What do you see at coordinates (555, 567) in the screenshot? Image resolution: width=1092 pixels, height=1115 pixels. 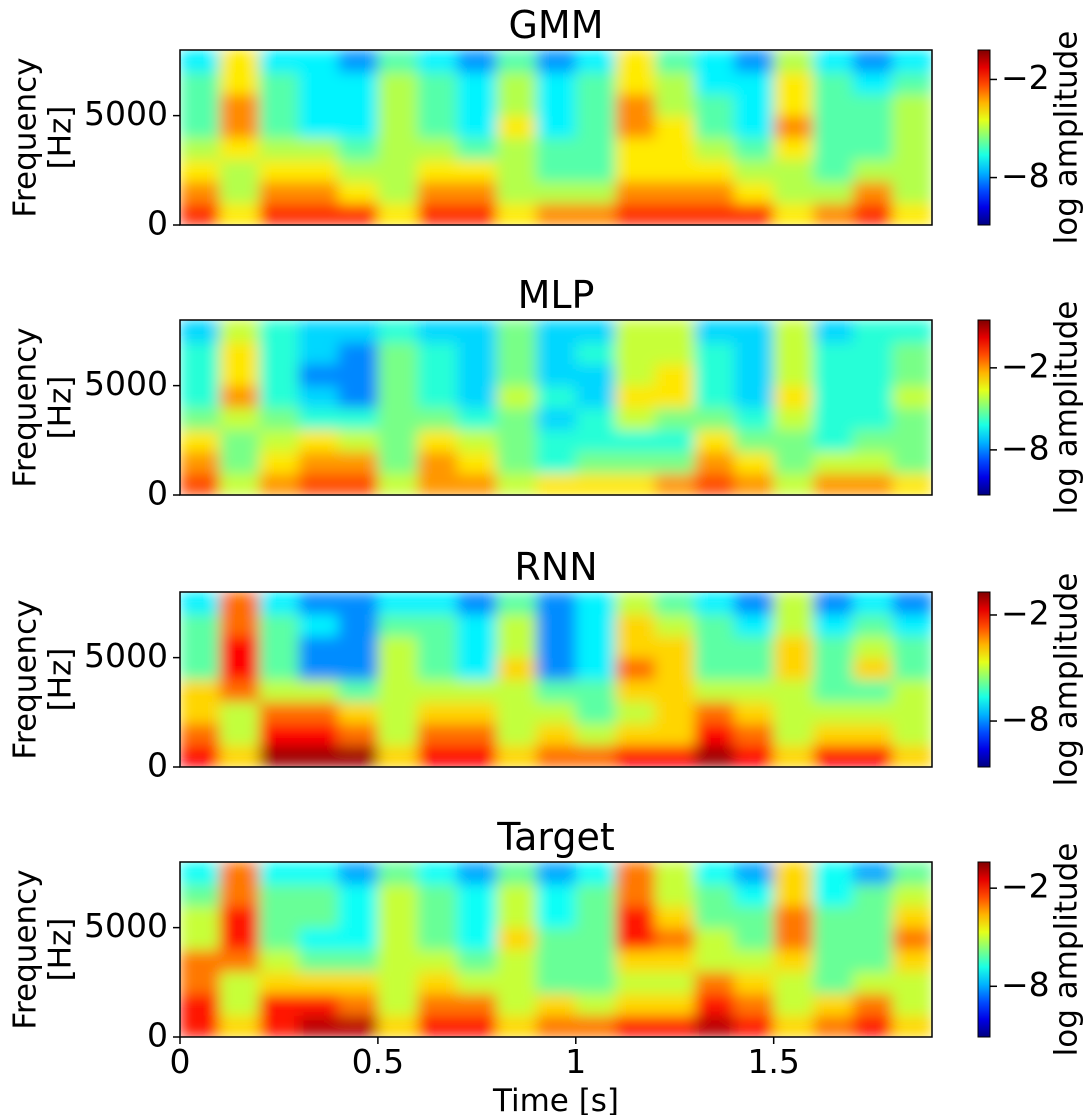 I see `chart-title: RNN` at bounding box center [555, 567].